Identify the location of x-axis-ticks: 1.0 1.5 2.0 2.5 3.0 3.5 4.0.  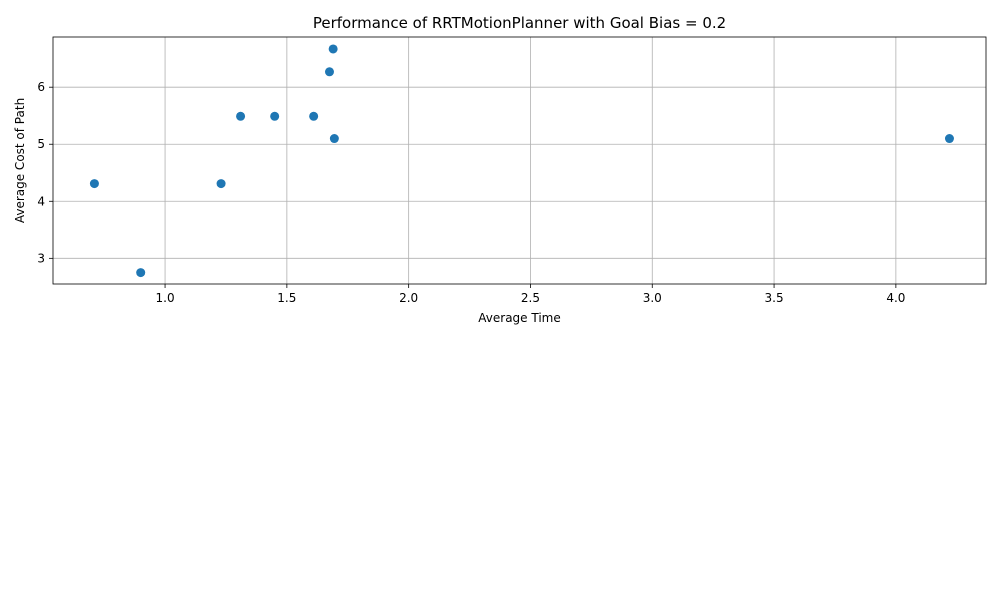
(530, 294).